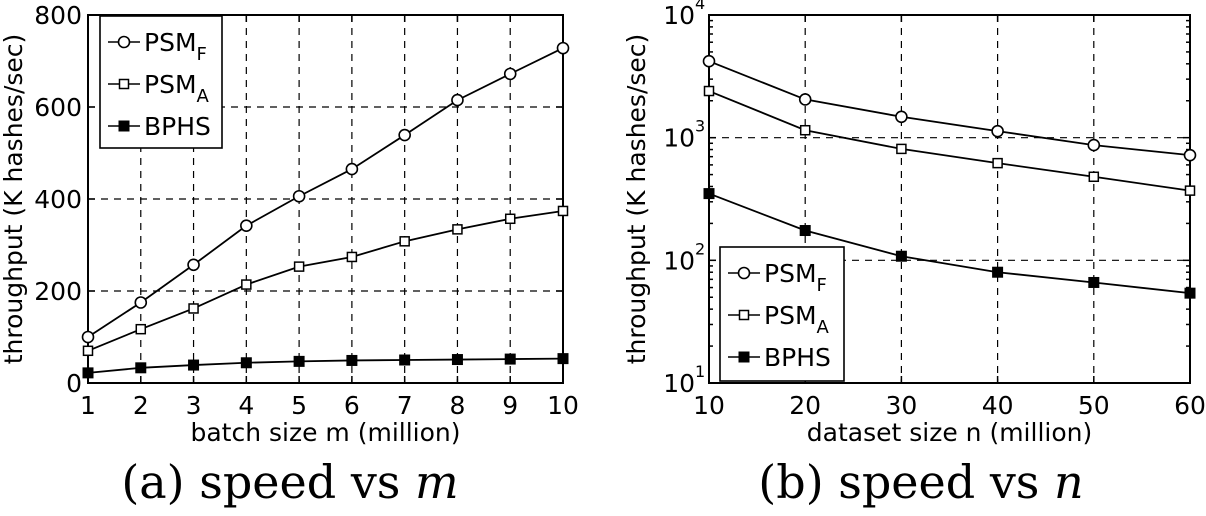  I want to click on caption-text: (b) speed vs, so click(906, 482).